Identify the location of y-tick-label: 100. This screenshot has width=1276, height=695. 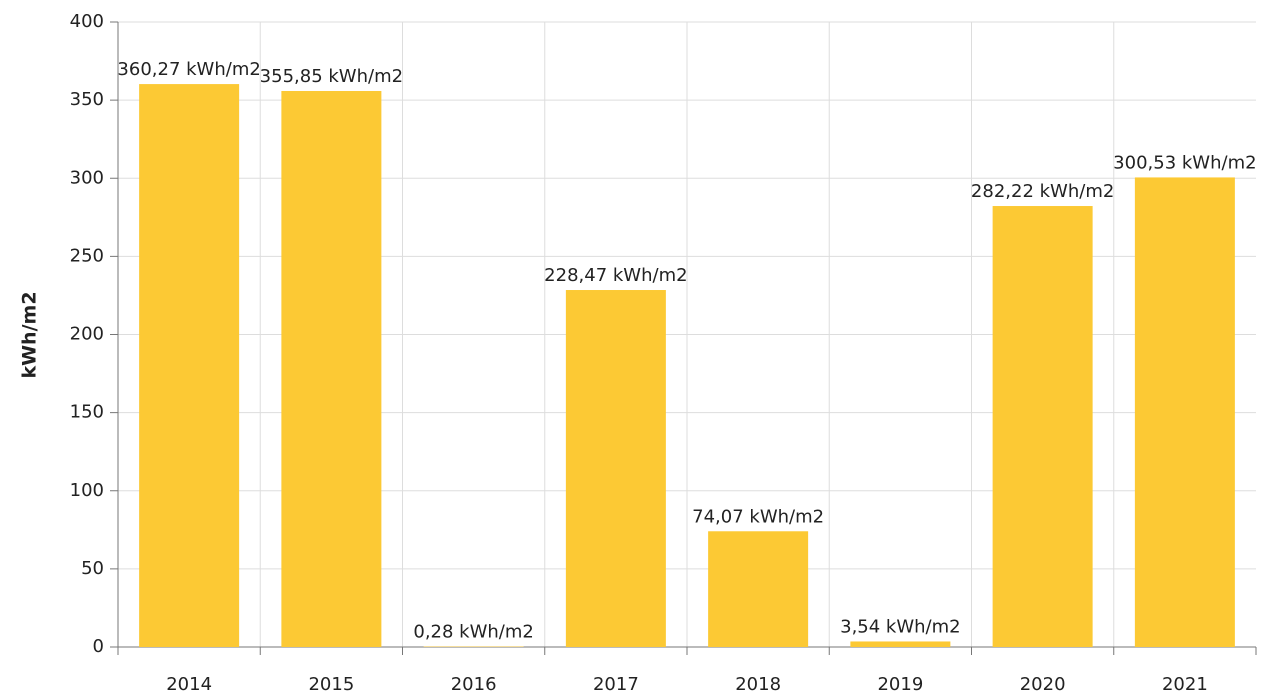
(87, 490).